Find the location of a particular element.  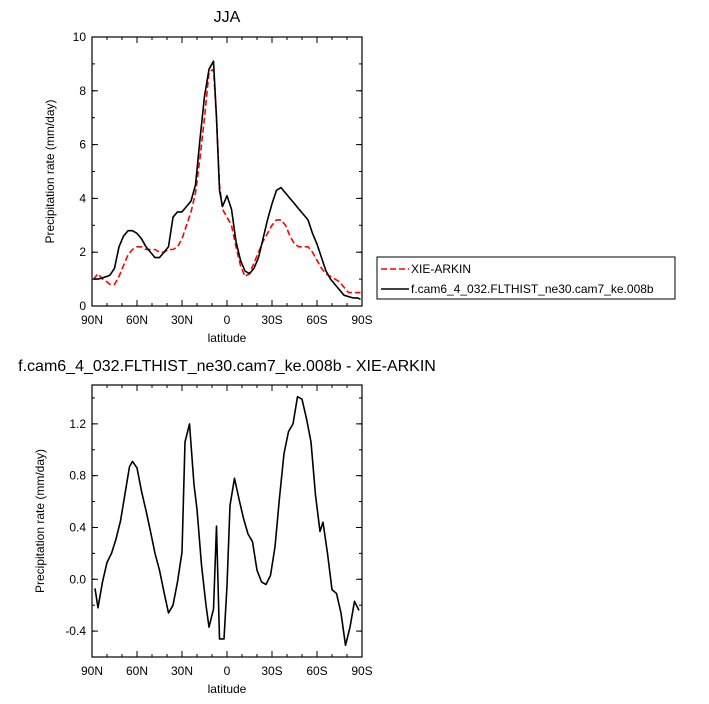

legend-box is located at coordinates (526, 278).